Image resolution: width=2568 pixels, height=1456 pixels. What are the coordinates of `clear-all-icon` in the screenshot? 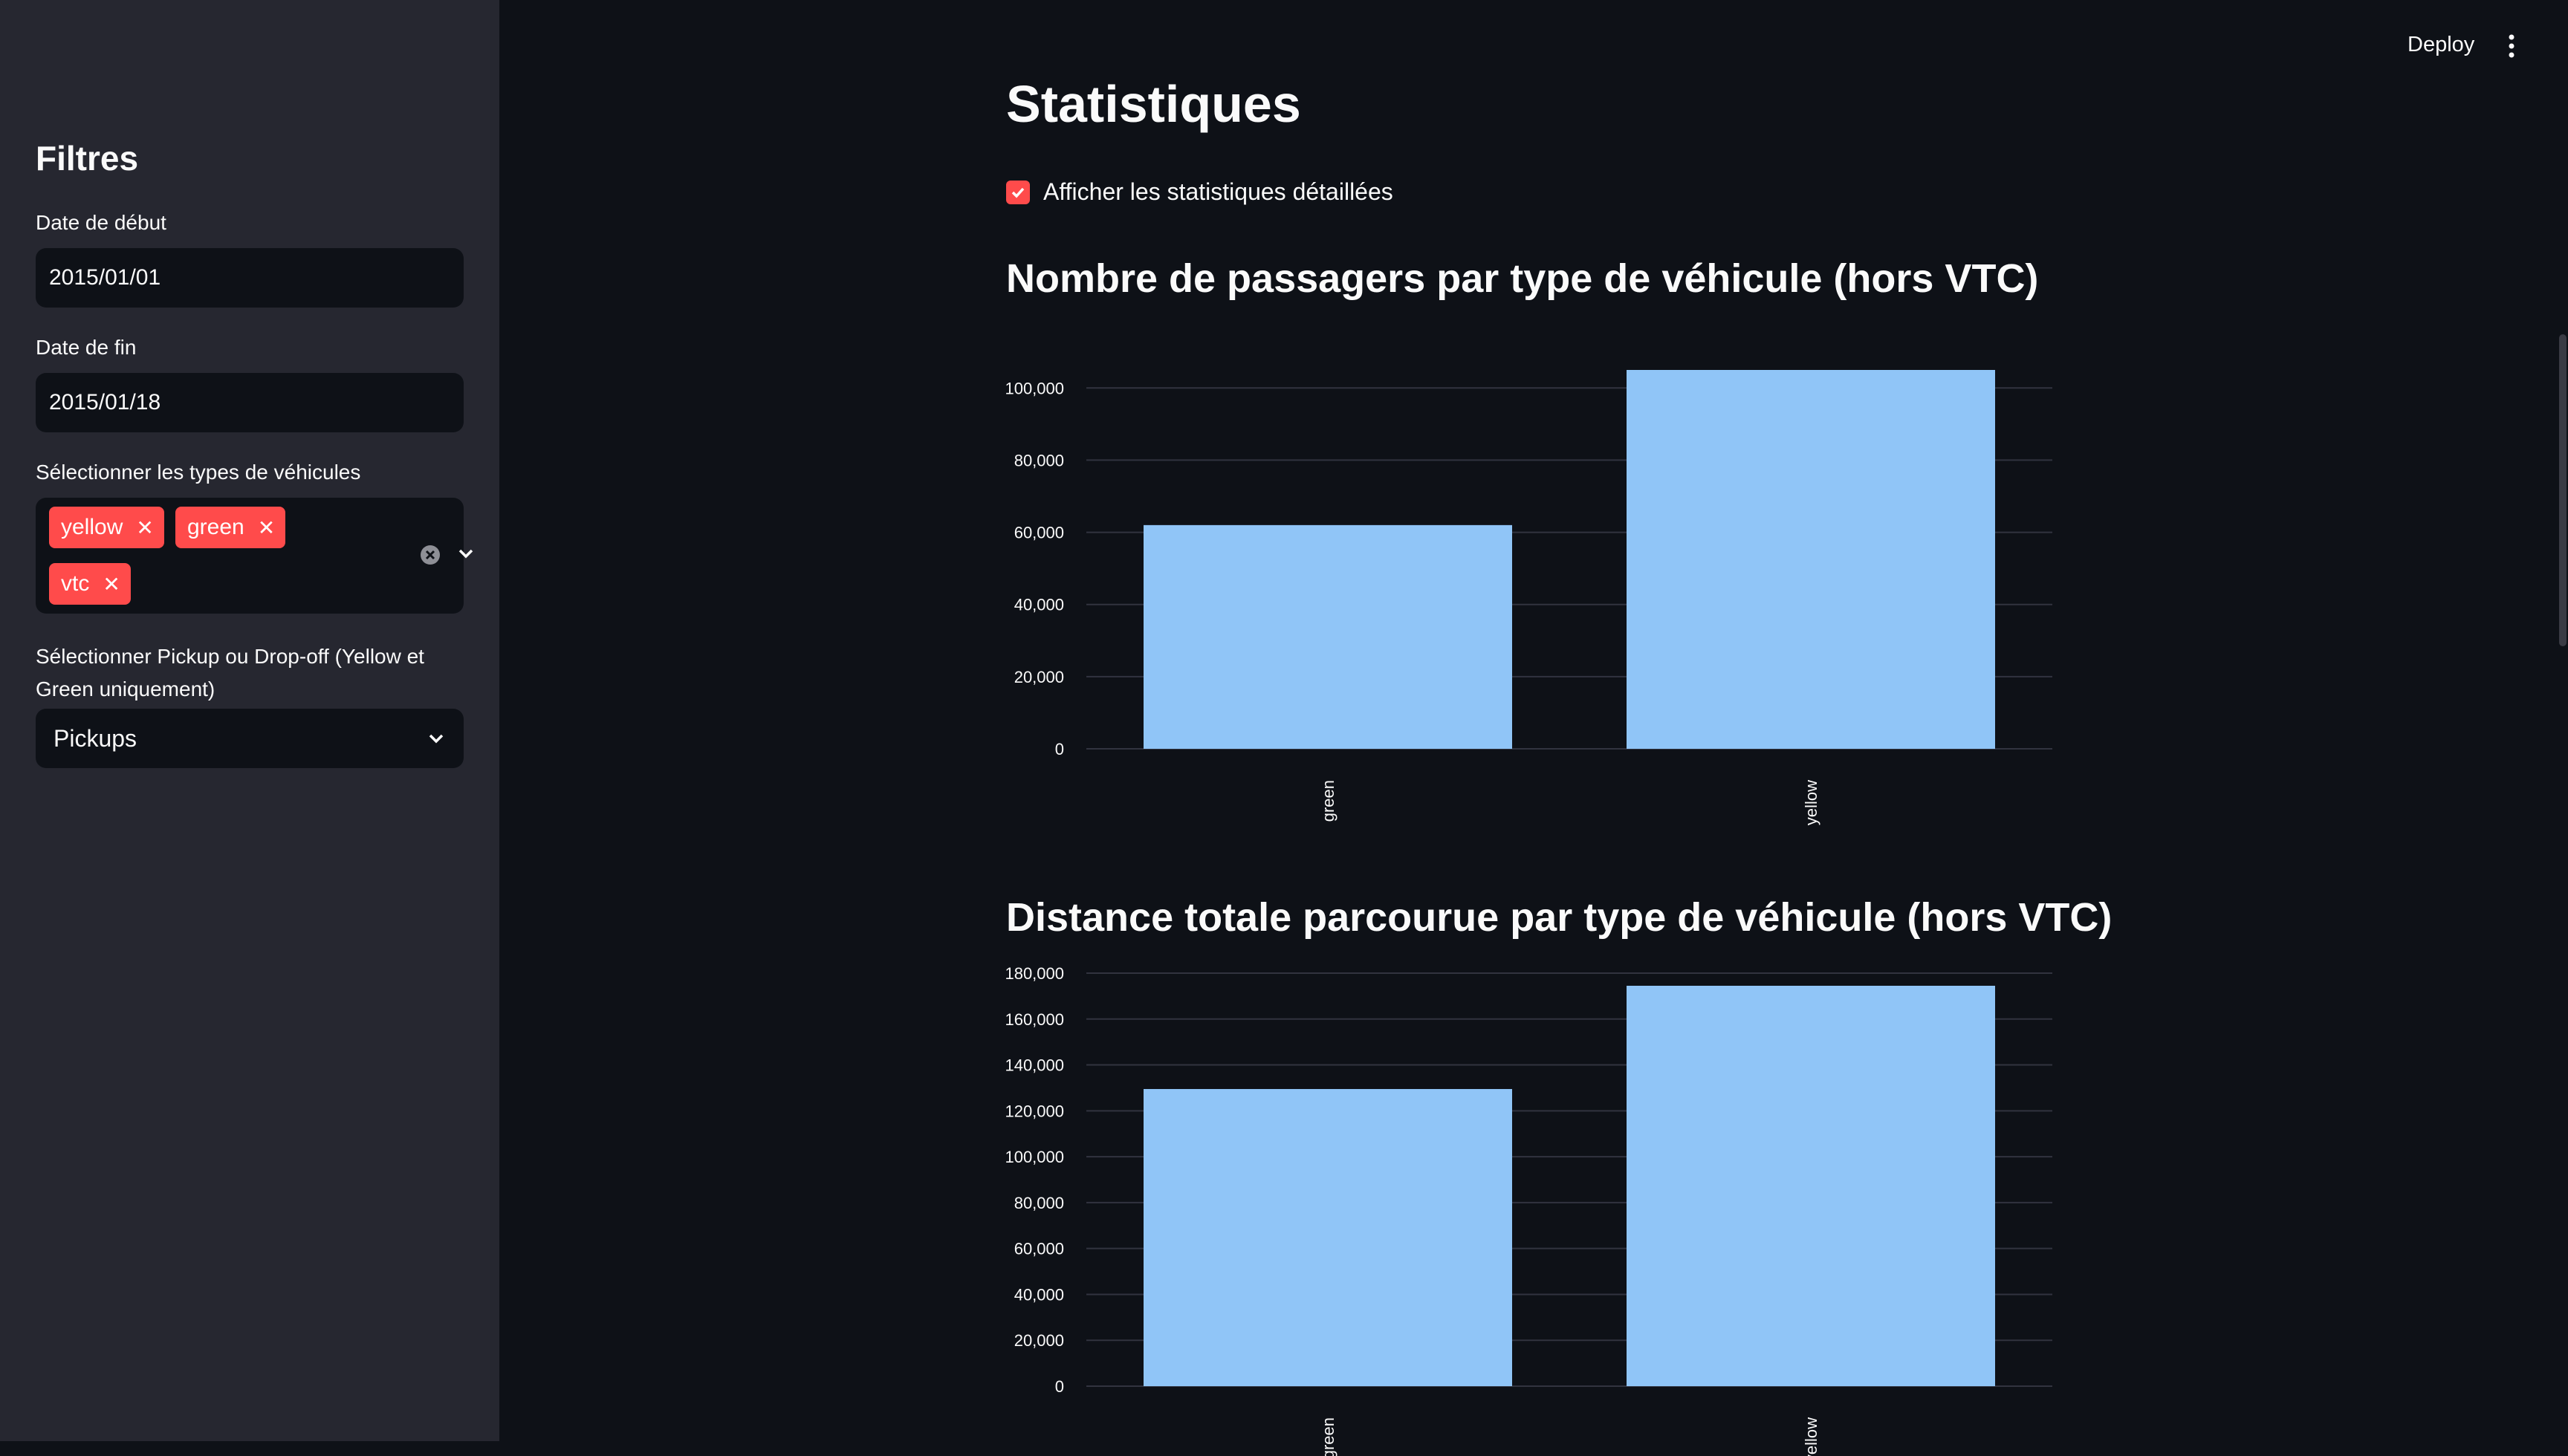 It's located at (430, 555).